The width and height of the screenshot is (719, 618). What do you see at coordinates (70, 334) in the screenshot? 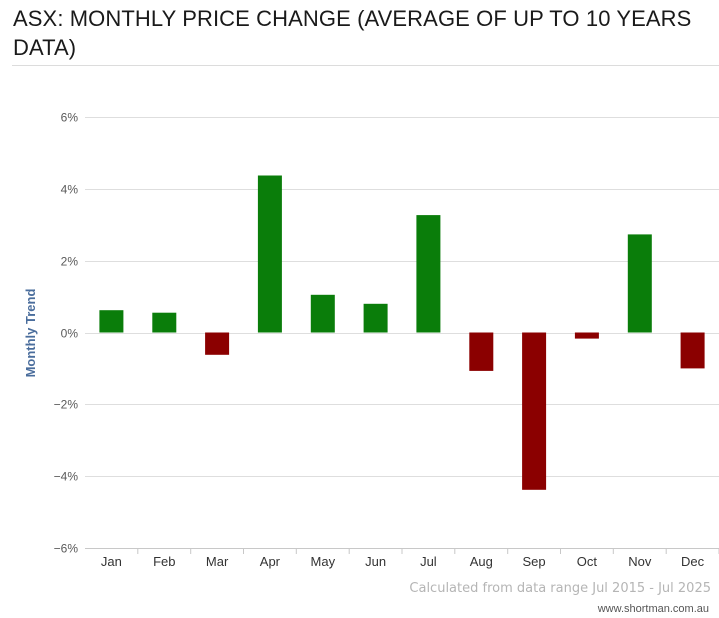
I see `y-tick-label: 0%` at bounding box center [70, 334].